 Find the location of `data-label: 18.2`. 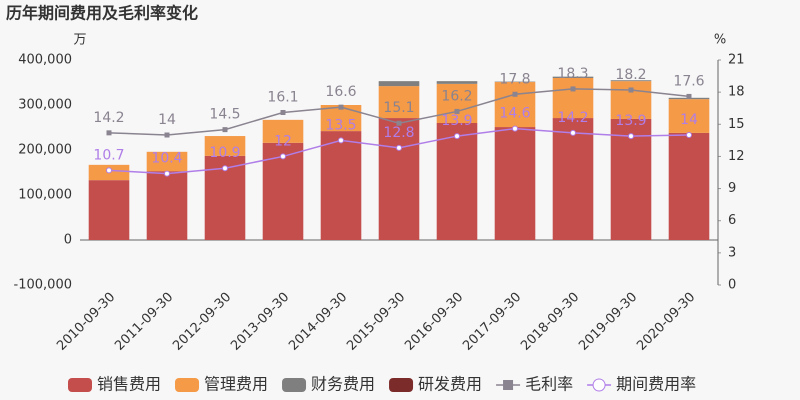

data-label: 18.2 is located at coordinates (630, 75).